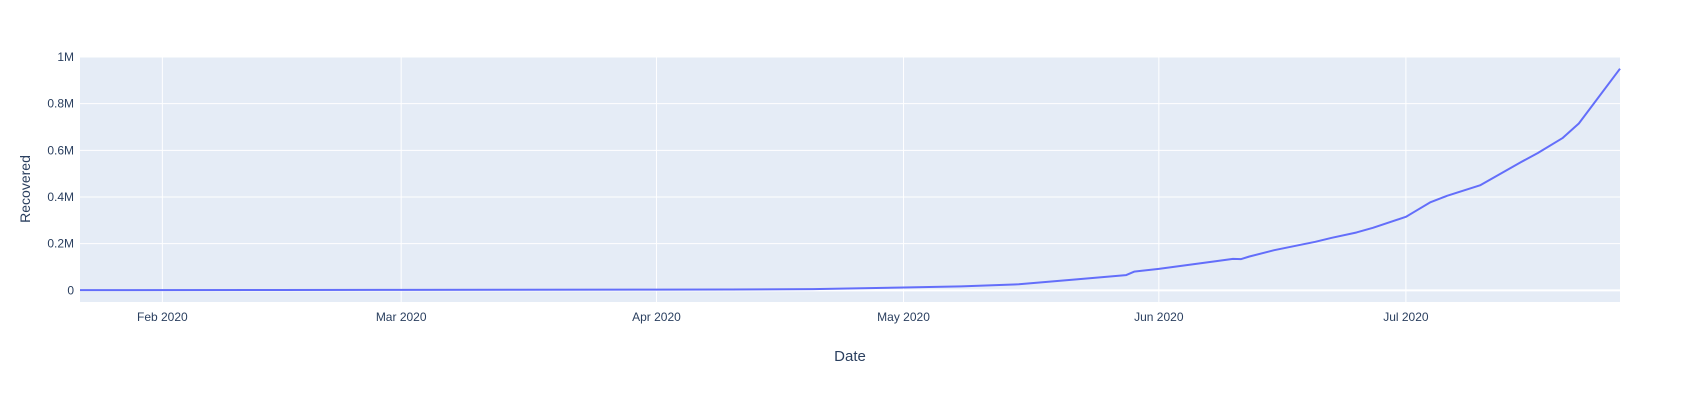 The image size is (1690, 405). Describe the element at coordinates (60, 104) in the screenshot. I see `y-tick-label: 0.8M` at that location.